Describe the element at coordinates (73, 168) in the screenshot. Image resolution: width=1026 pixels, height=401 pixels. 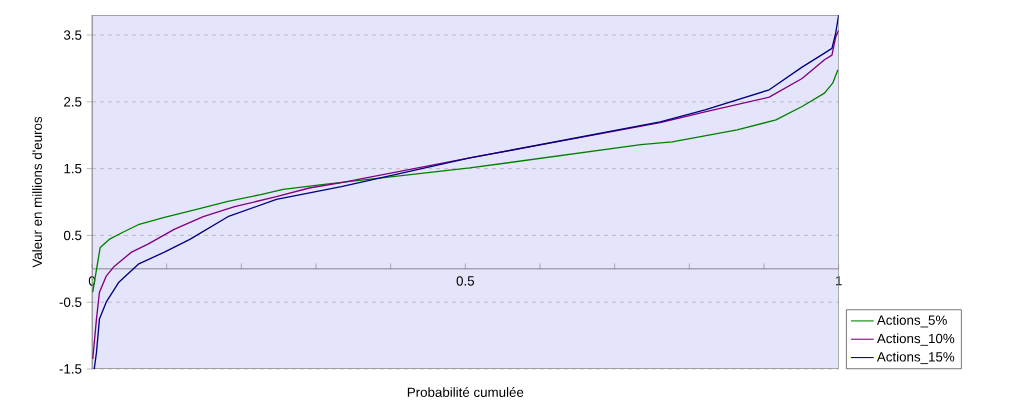
I see `y-tick-label: 1.5` at that location.